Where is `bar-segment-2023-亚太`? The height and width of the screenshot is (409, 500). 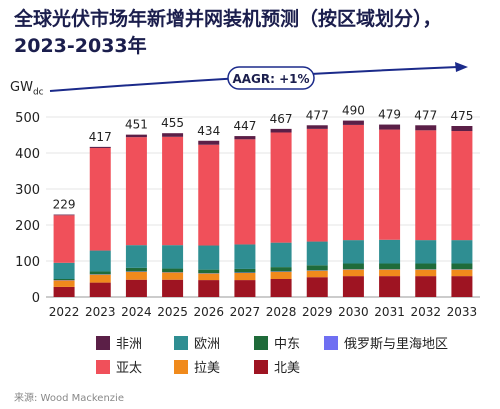 bar-segment-2023-亚太 is located at coordinates (100, 199).